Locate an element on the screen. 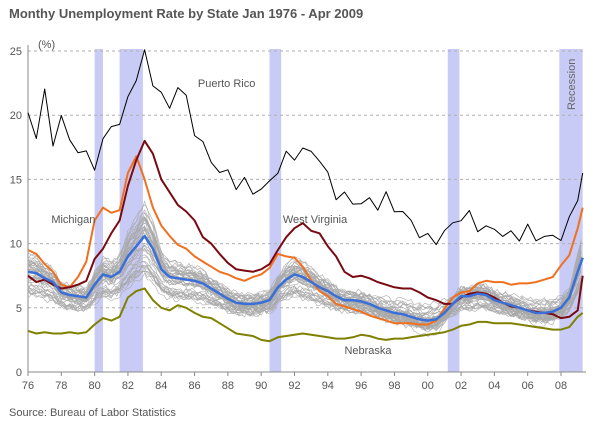 The image size is (601, 430). series-line-nebraska is located at coordinates (305, 315).